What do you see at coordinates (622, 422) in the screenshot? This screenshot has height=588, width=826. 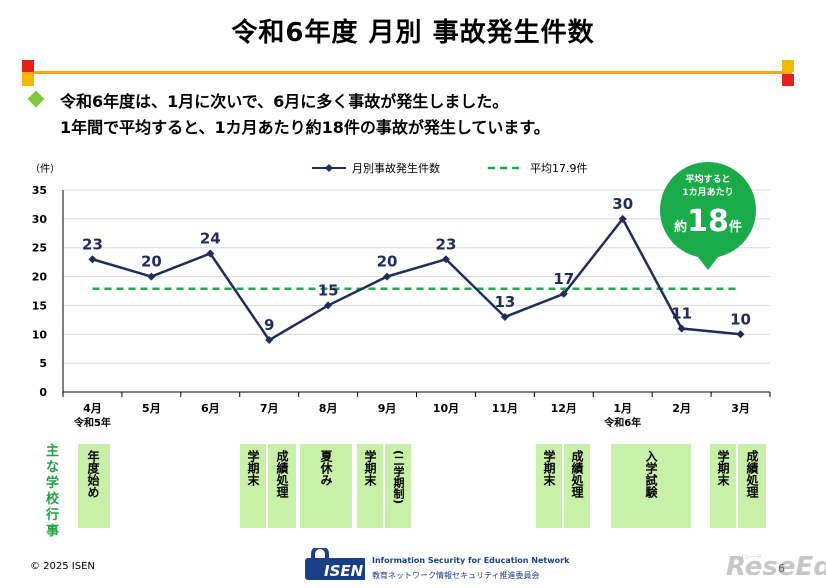 I see `x-sub-label: 令和6年` at bounding box center [622, 422].